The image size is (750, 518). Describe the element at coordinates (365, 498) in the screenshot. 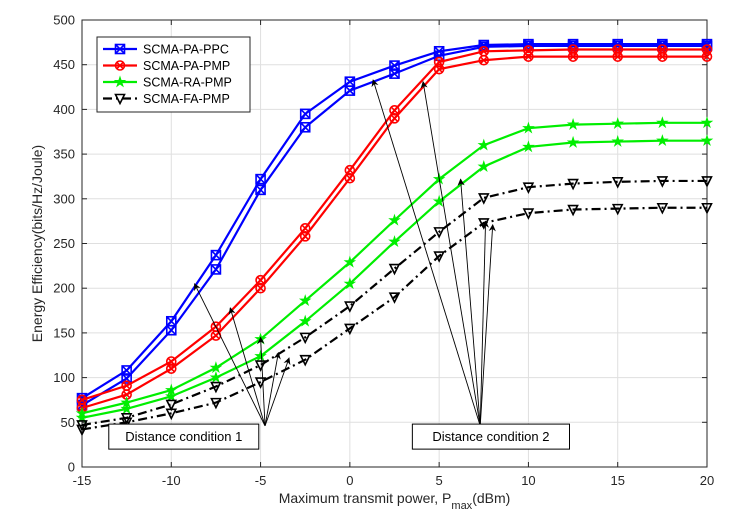

I see `x-axis-label-main: Maximum transmit power, P` at that location.